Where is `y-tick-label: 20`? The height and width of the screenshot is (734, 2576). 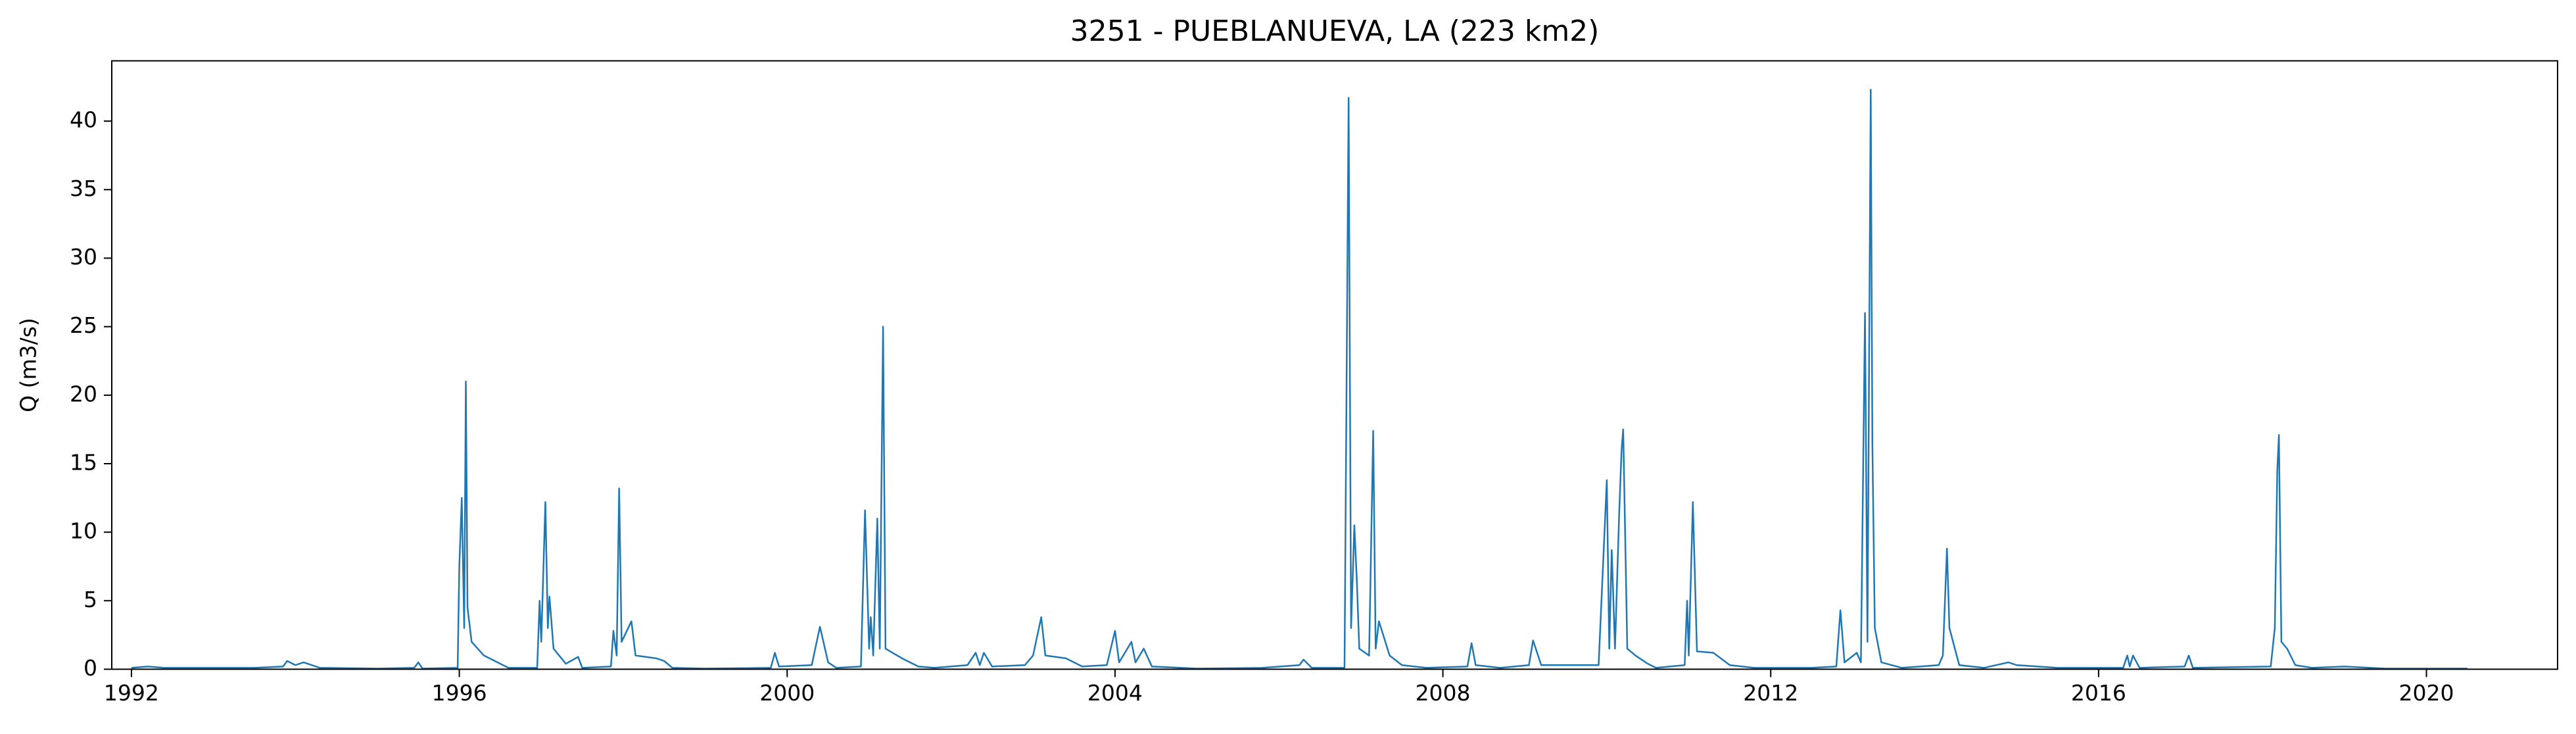 y-tick-label: 20 is located at coordinates (84, 393).